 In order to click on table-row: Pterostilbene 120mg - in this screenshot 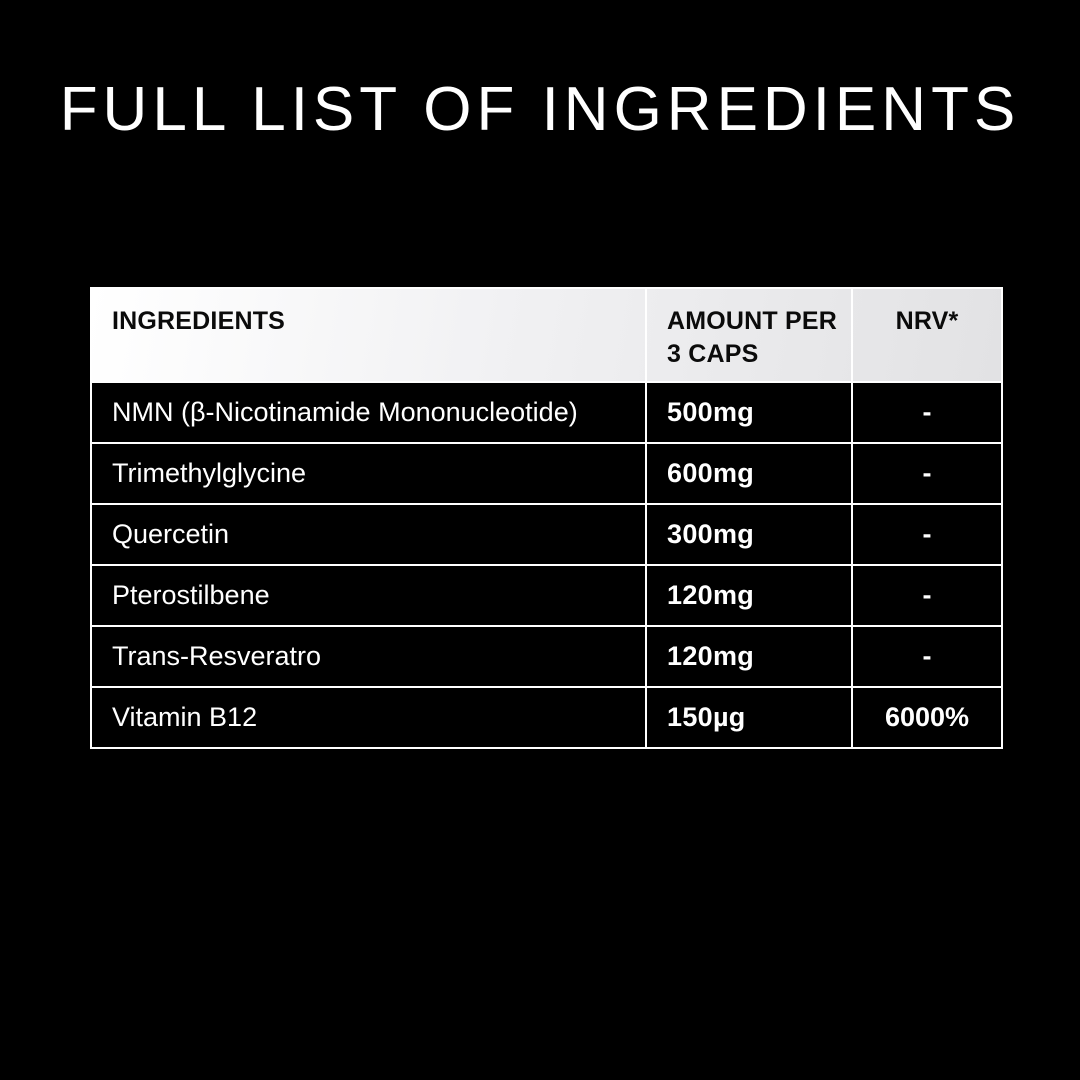, I will do `click(546, 595)`.